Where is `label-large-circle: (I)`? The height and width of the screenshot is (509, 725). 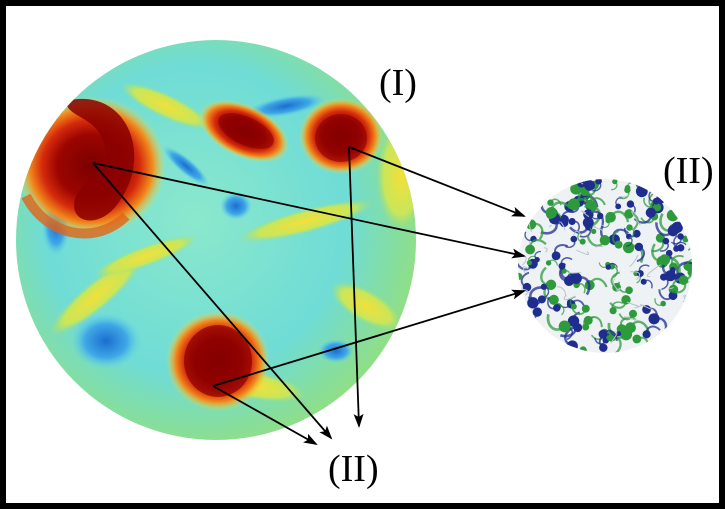
label-large-circle: (I) is located at coordinates (398, 83).